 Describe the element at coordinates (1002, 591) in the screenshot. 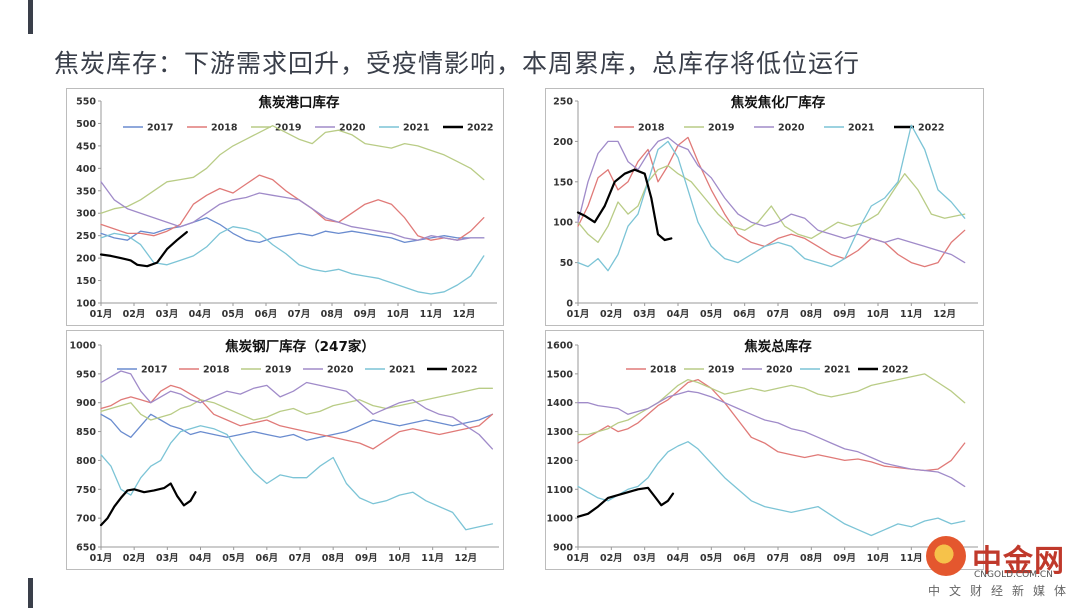

I see `watermark-subtitle: 中文财经新媒体` at that location.